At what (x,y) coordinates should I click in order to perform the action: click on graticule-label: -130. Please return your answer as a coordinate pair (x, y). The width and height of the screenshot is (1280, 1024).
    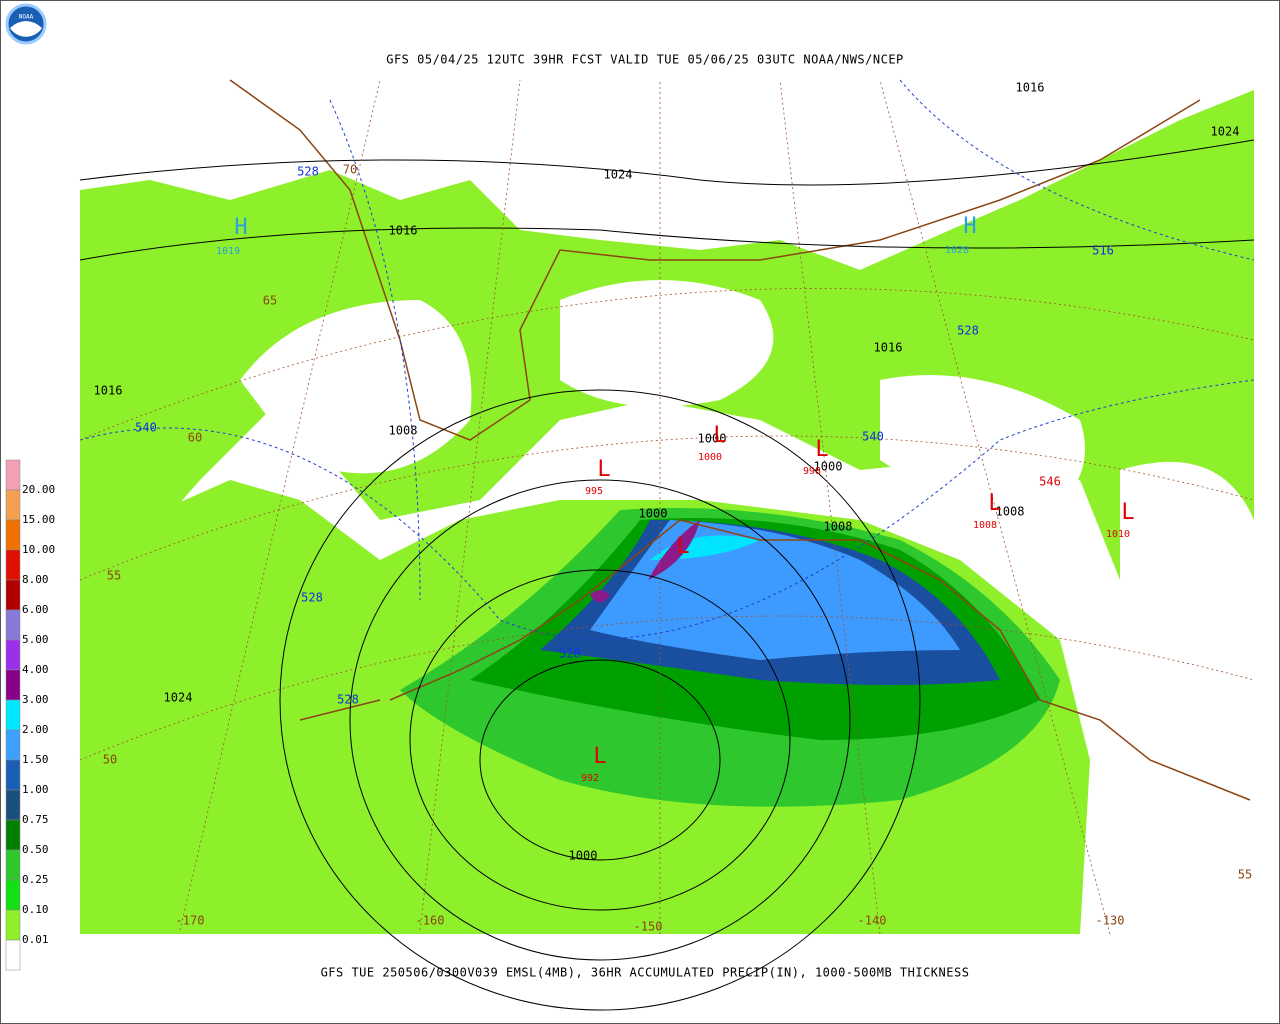
    Looking at the image, I should click on (1110, 921).